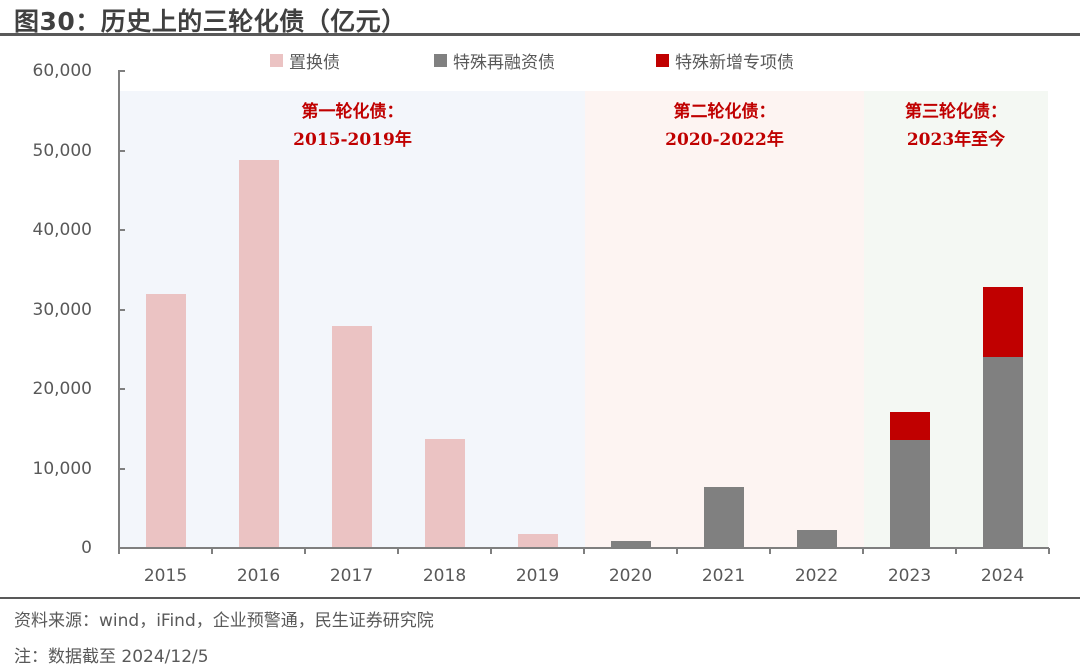 Image resolution: width=1080 pixels, height=672 pixels. What do you see at coordinates (724, 140) in the screenshot?
I see `annotation-line-2: 2020-2022年` at bounding box center [724, 140].